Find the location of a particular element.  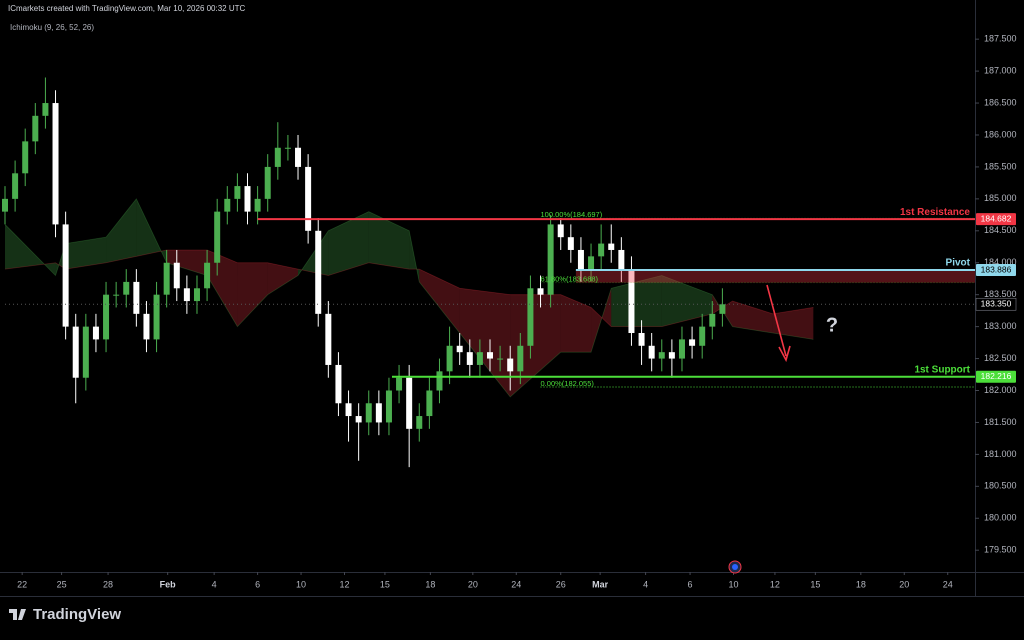

y-tick-label: 186.000 is located at coordinates (1000, 134).